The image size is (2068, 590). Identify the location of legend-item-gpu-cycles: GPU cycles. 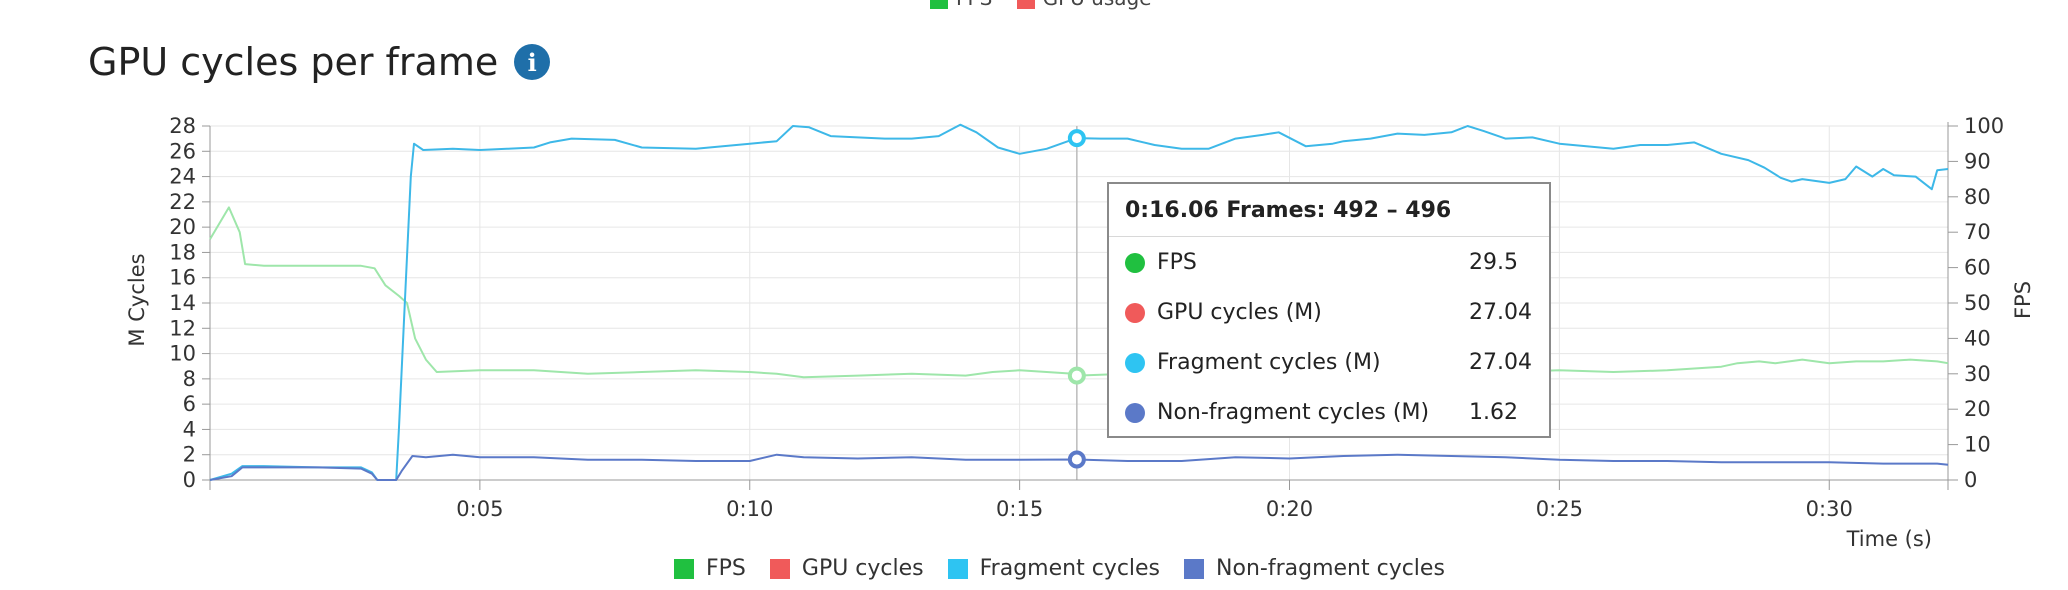
(846, 568).